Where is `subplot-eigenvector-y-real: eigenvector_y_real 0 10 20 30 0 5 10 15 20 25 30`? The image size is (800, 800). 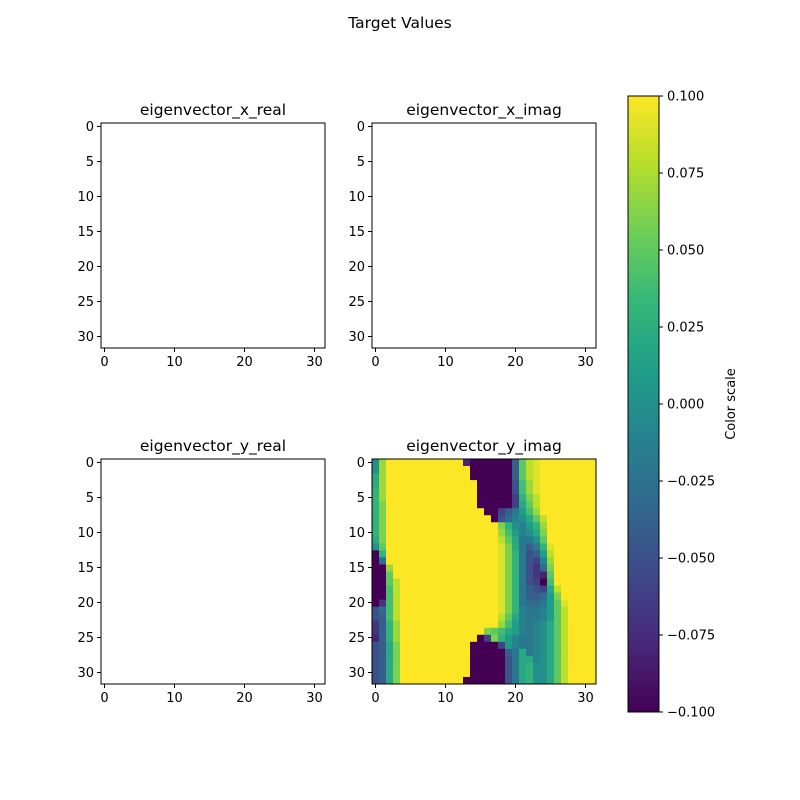
subplot-eigenvector-y-real: eigenvector_y_real 0 10 20 30 0 5 10 15 20 25 30 is located at coordinates (201, 571).